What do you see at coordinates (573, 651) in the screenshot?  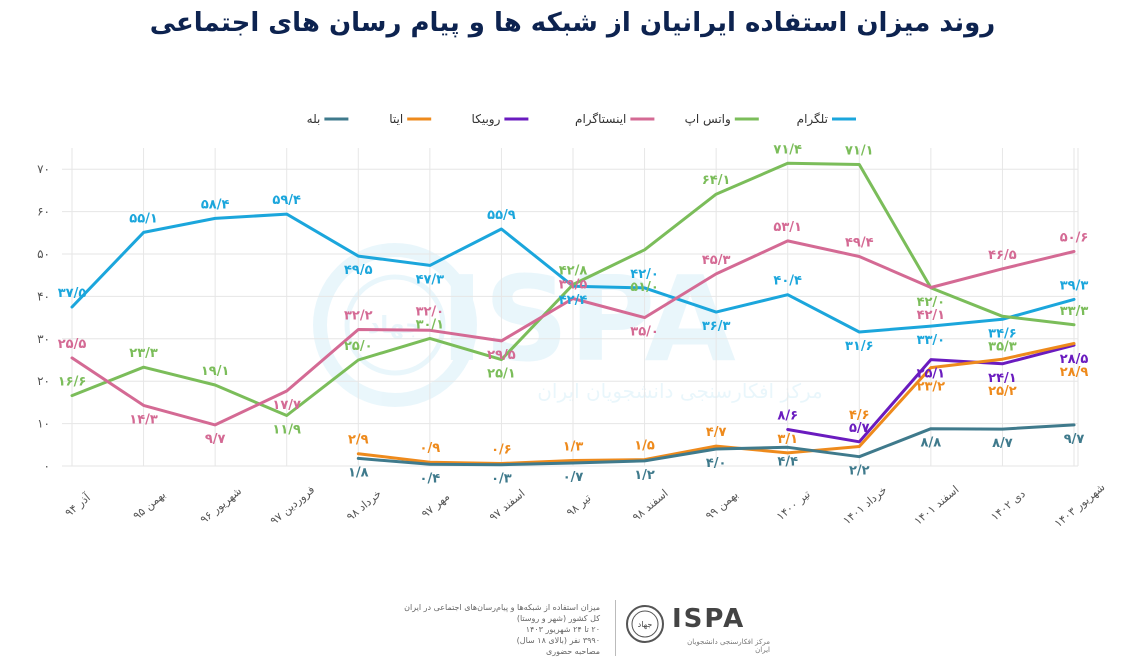 I see `survey-note-line: مصاحبه حضوری` at bounding box center [573, 651].